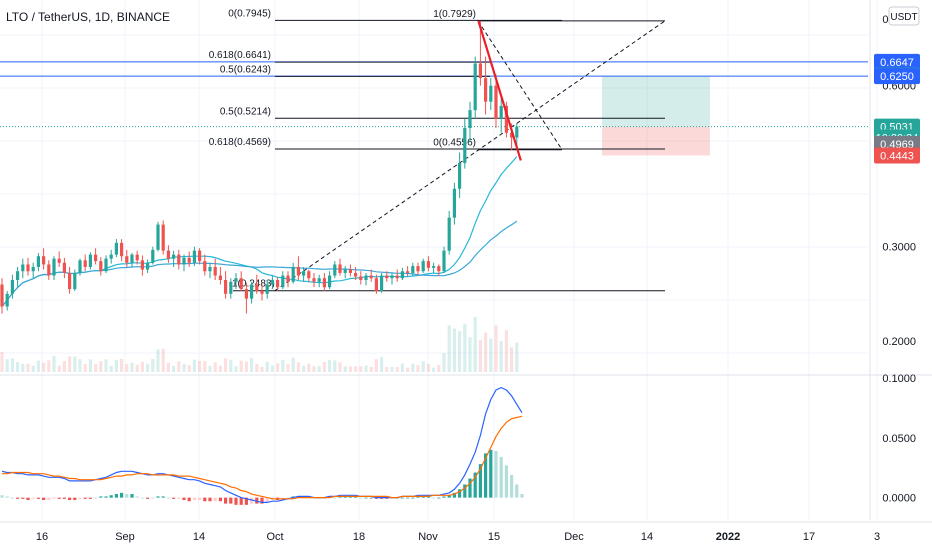 The width and height of the screenshot is (932, 550). I want to click on macd-line, so click(262, 444).